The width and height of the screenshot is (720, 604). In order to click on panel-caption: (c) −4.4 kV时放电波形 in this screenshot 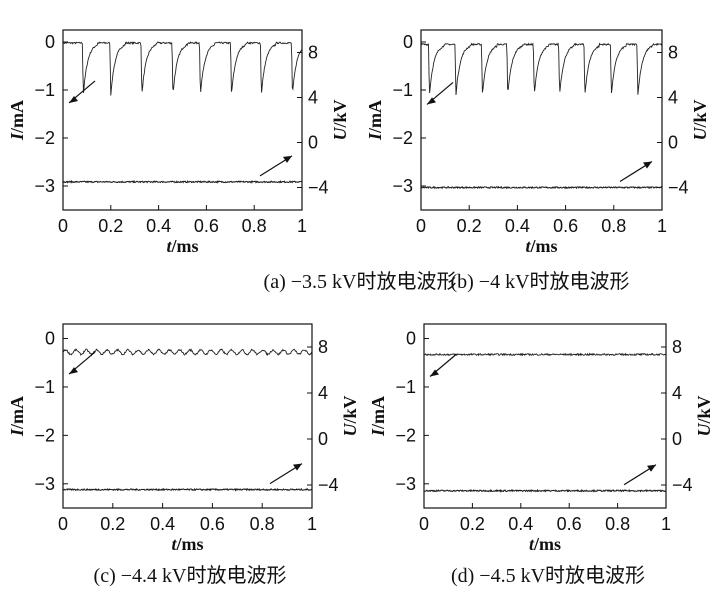, I will do `click(190, 575)`.